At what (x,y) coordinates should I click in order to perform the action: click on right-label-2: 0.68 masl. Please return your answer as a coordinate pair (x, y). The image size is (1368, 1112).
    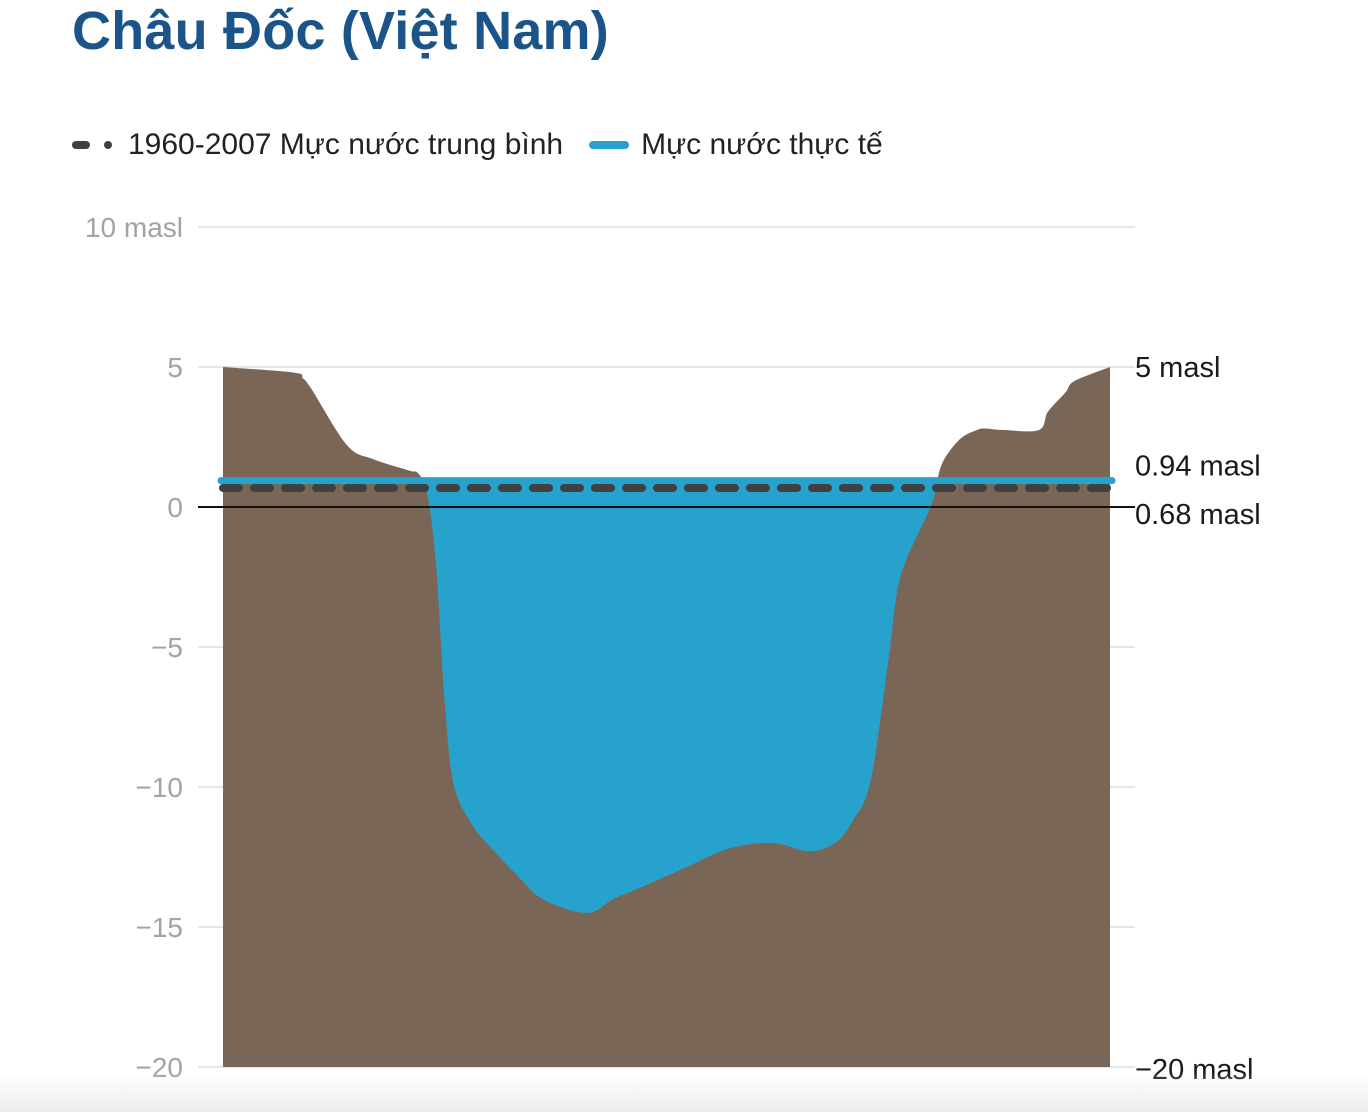
    Looking at the image, I should click on (1198, 515).